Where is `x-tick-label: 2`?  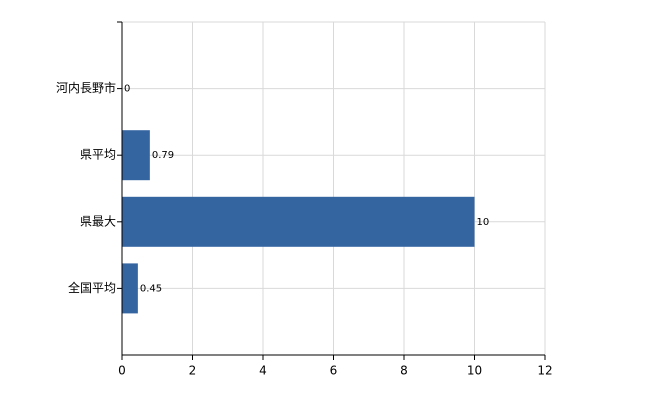 x-tick-label: 2 is located at coordinates (193, 371).